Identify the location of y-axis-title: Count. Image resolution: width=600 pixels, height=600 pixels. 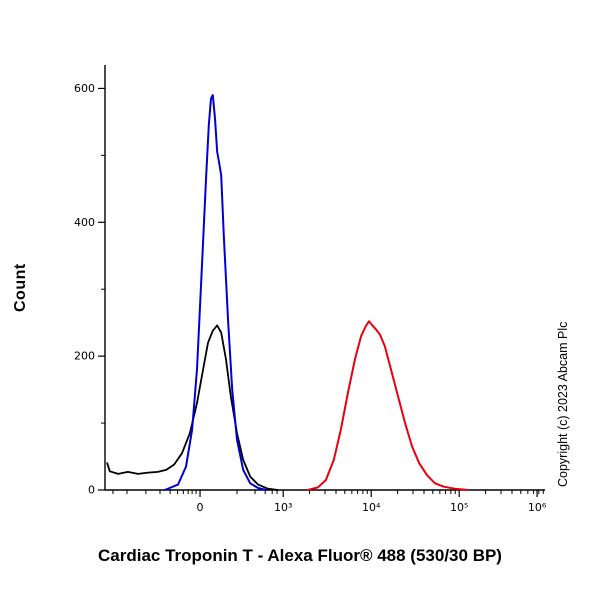
(20, 287).